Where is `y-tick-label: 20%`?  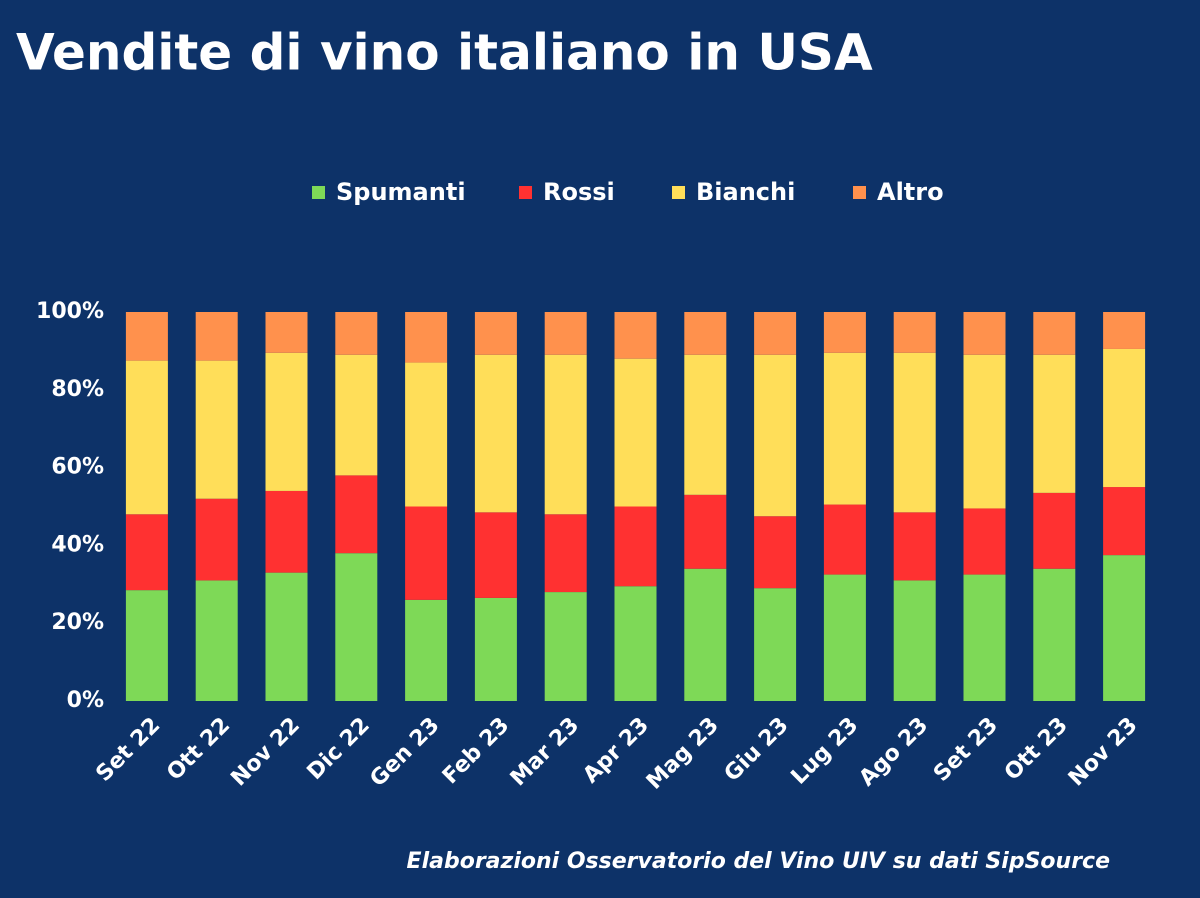
y-tick-label: 20% is located at coordinates (77, 622).